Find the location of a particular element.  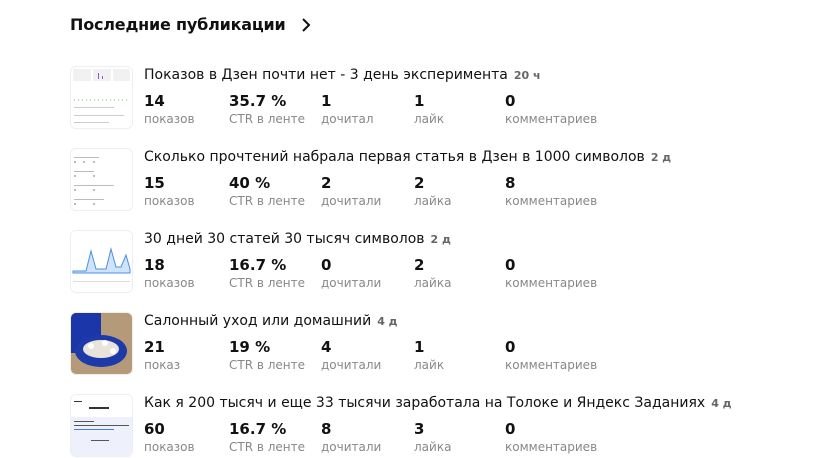

publication-stat: 4 дочитали is located at coordinates (351, 355).